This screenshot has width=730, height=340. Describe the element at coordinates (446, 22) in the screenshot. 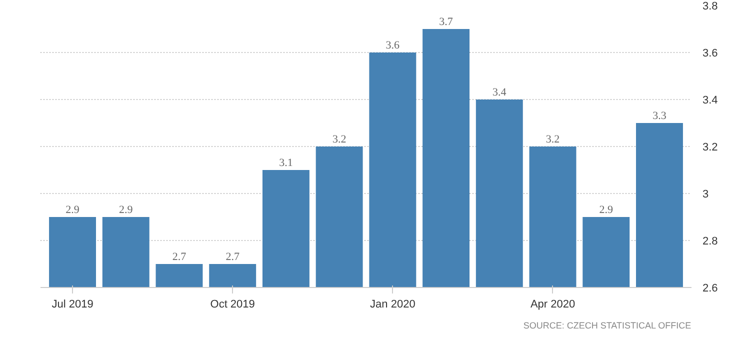

I see `data-label: 3.7` at that location.